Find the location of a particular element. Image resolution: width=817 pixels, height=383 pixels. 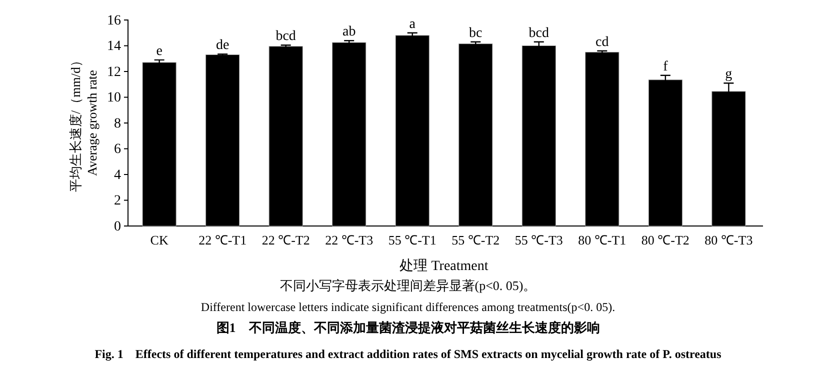

x-tick-label: 22 ℃-T2 is located at coordinates (286, 240).